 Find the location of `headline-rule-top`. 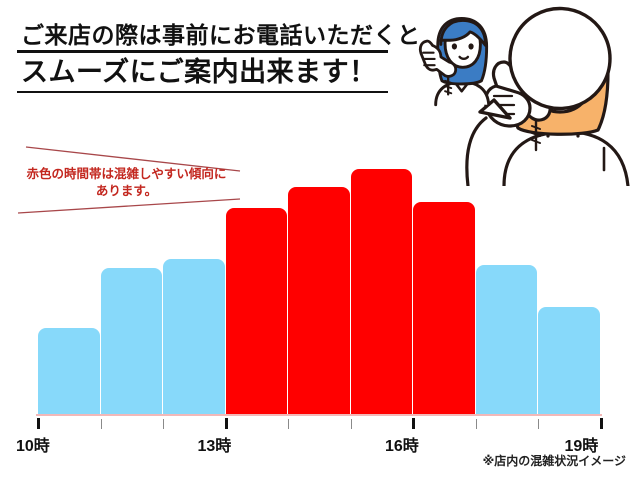

headline-rule-top is located at coordinates (202, 51).